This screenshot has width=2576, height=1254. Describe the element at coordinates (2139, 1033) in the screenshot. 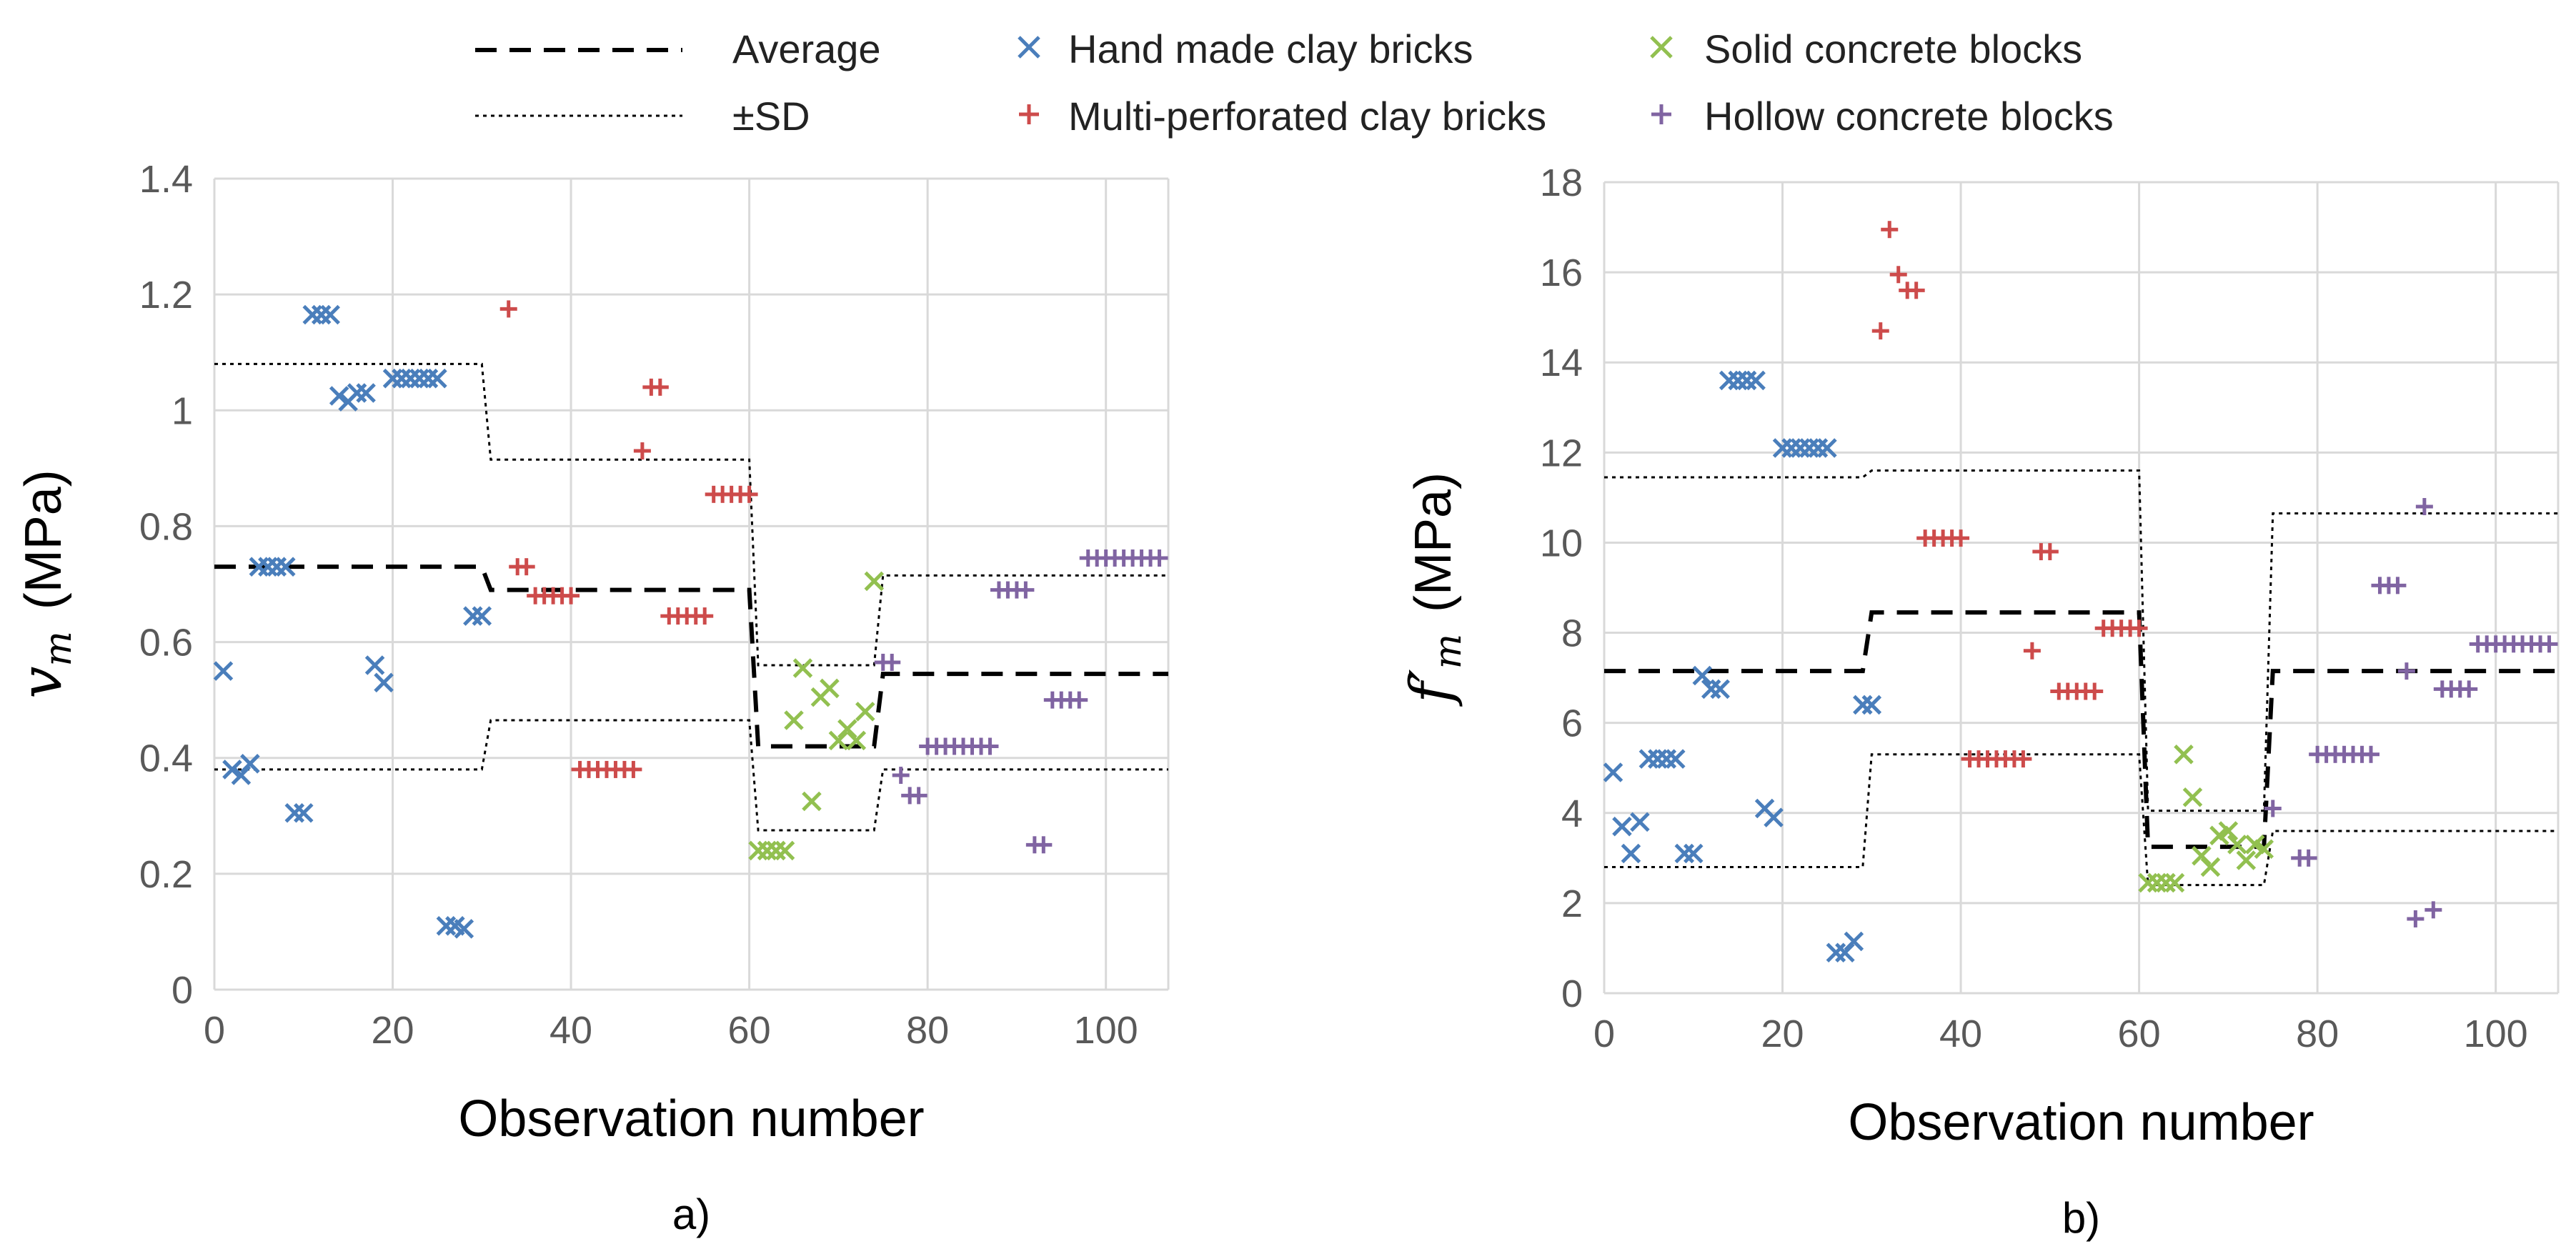

I see `x-tick-label: 60` at that location.